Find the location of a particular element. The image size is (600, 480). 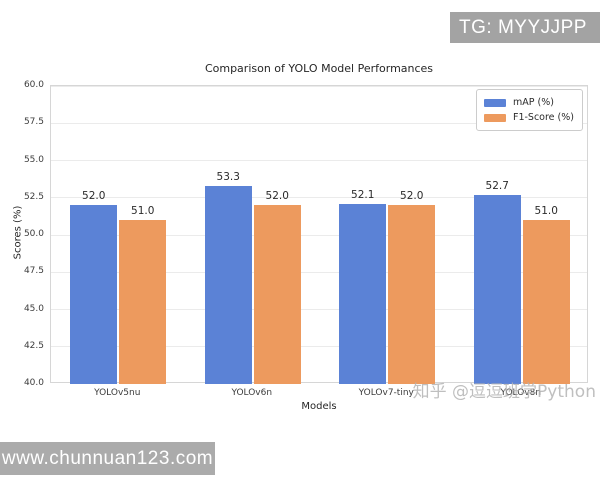

legend-swatch-map is located at coordinates (494, 102).